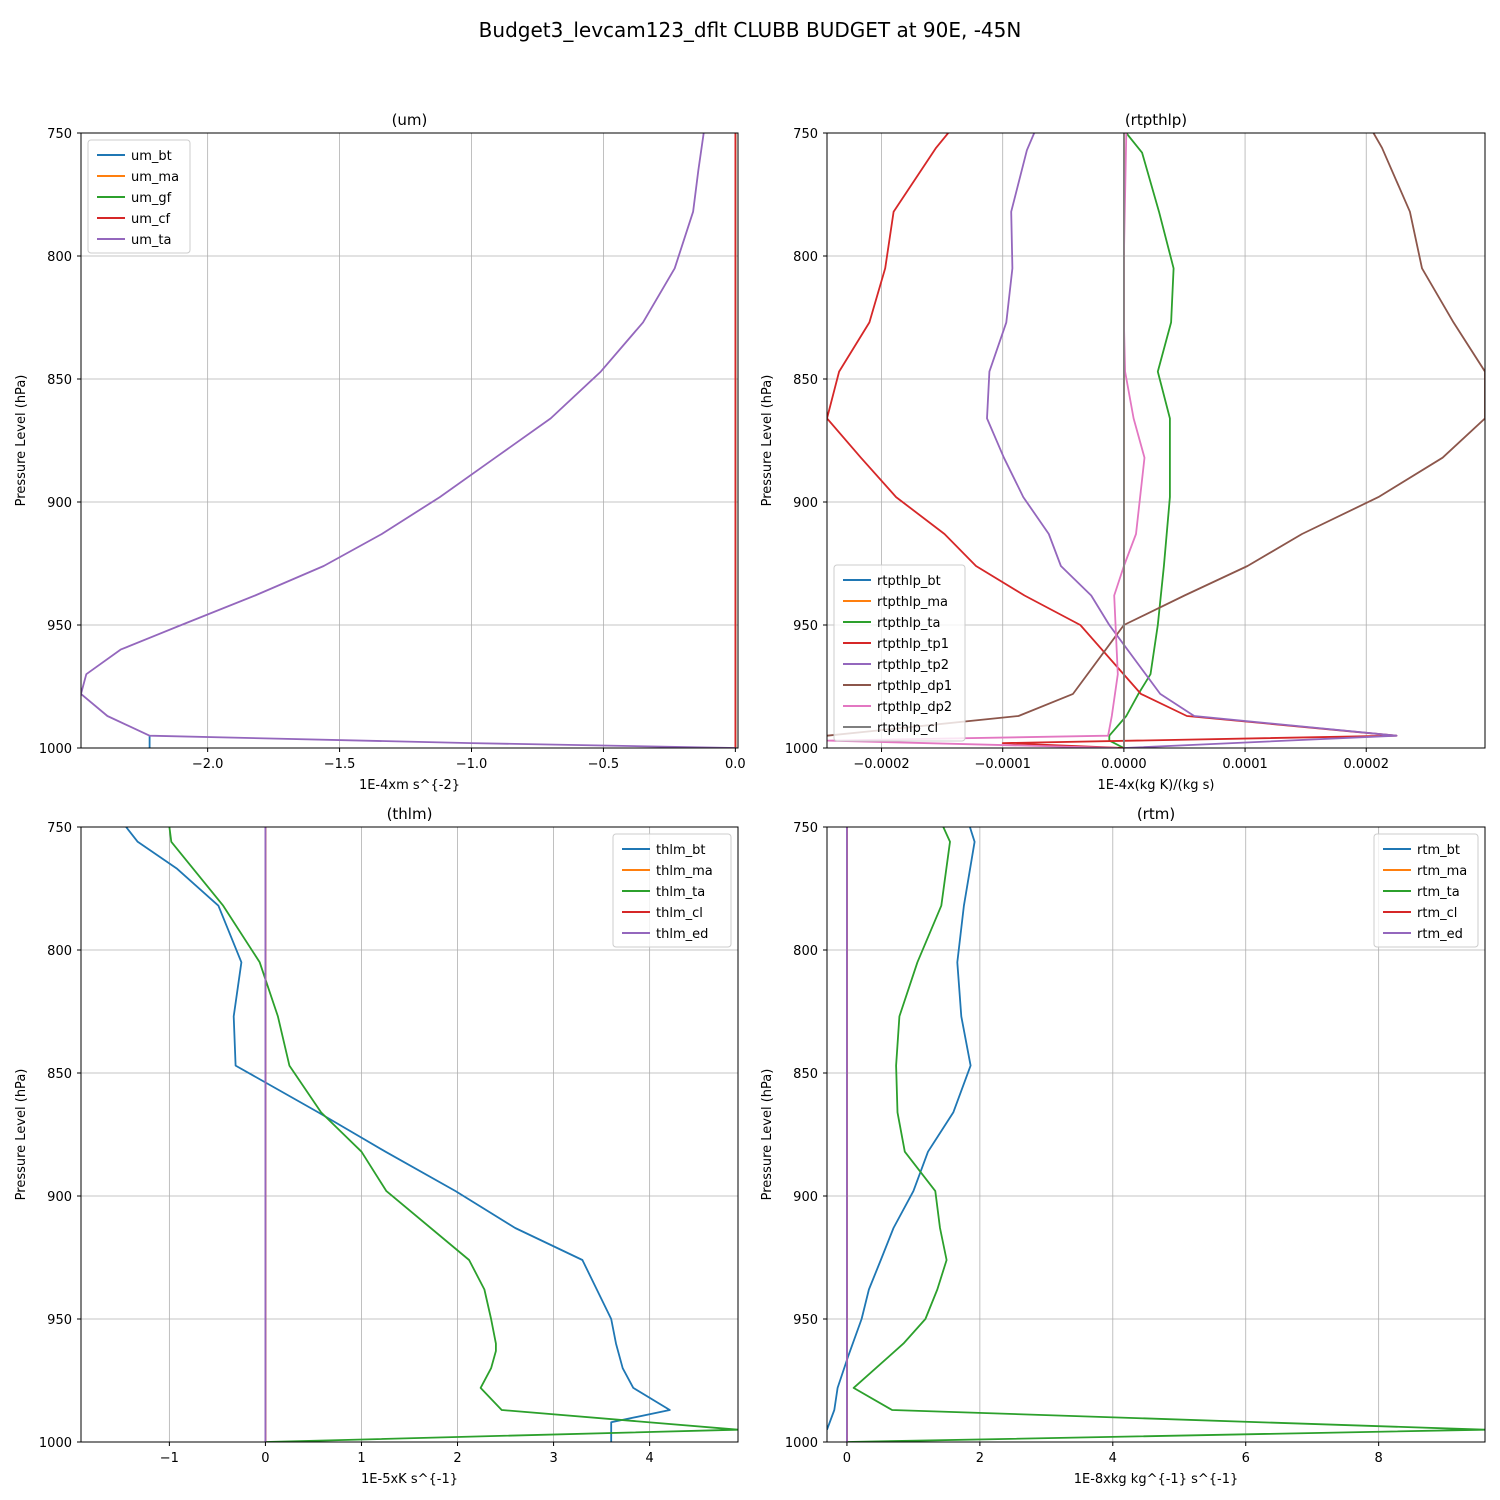  Describe the element at coordinates (881, 764) in the screenshot. I see `x-tick-label: −0.0002` at that location.